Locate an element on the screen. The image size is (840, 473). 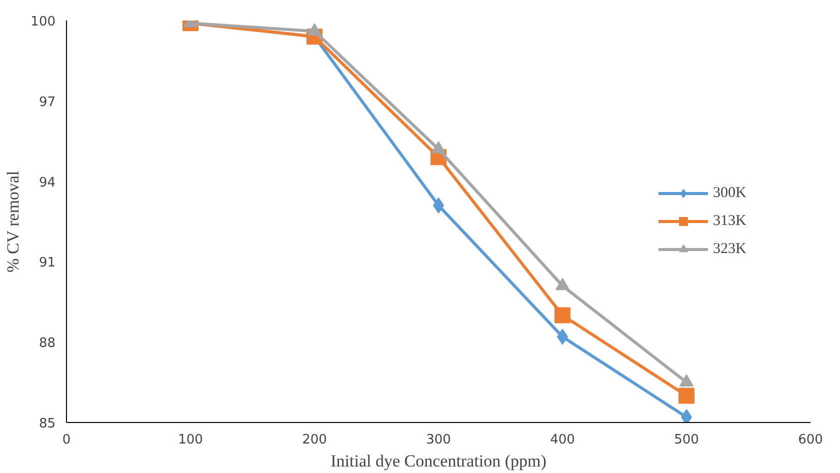
x-tick-label: 300 is located at coordinates (438, 440).